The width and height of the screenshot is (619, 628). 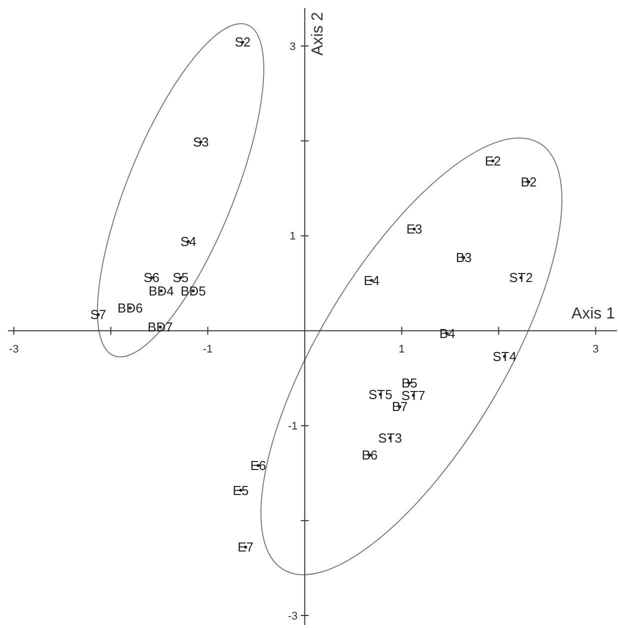 What do you see at coordinates (293, 46) in the screenshot?
I see `y-tick-label: 3` at bounding box center [293, 46].